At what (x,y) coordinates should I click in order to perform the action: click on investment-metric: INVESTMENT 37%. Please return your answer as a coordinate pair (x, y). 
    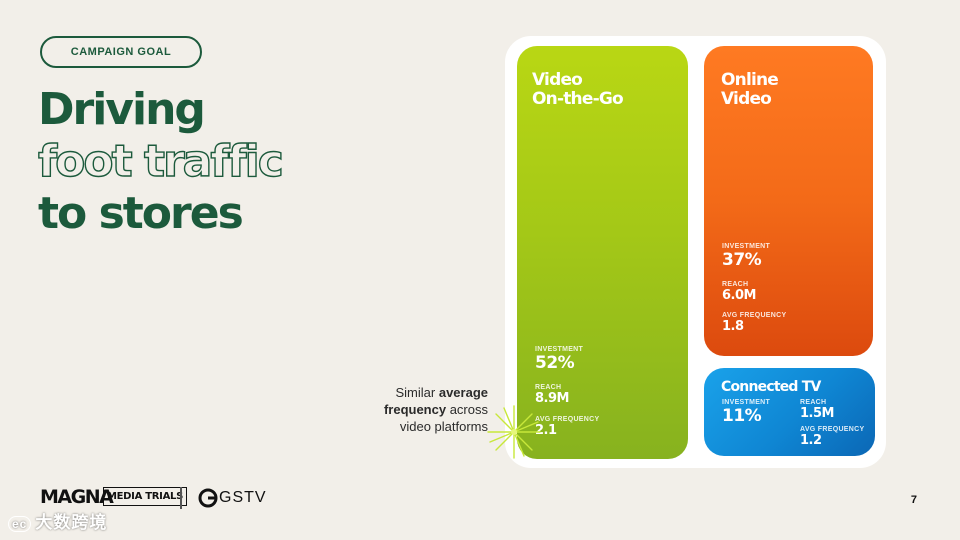
    Looking at the image, I should click on (746, 256).